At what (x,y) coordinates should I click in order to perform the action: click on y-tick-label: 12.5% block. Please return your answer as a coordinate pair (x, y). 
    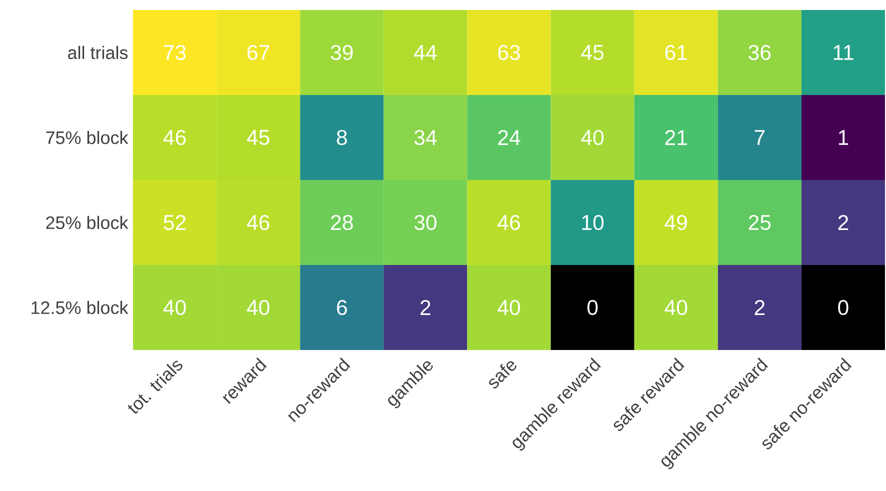
    Looking at the image, I should click on (80, 307).